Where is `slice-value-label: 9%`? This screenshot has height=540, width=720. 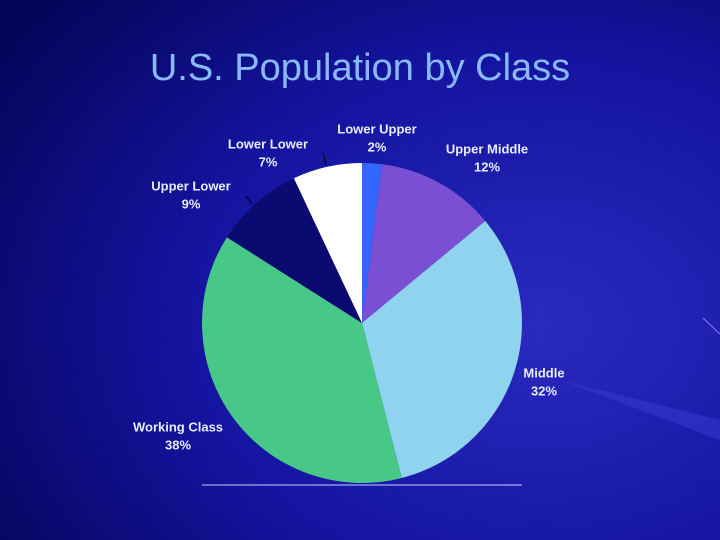
slice-value-label: 9% is located at coordinates (191, 203).